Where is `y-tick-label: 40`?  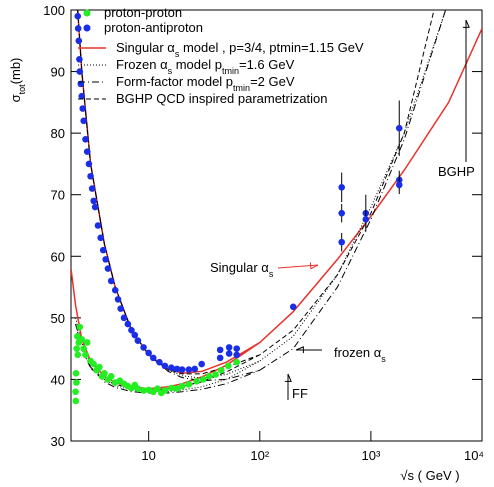 y-tick-label: 40 is located at coordinates (58, 379).